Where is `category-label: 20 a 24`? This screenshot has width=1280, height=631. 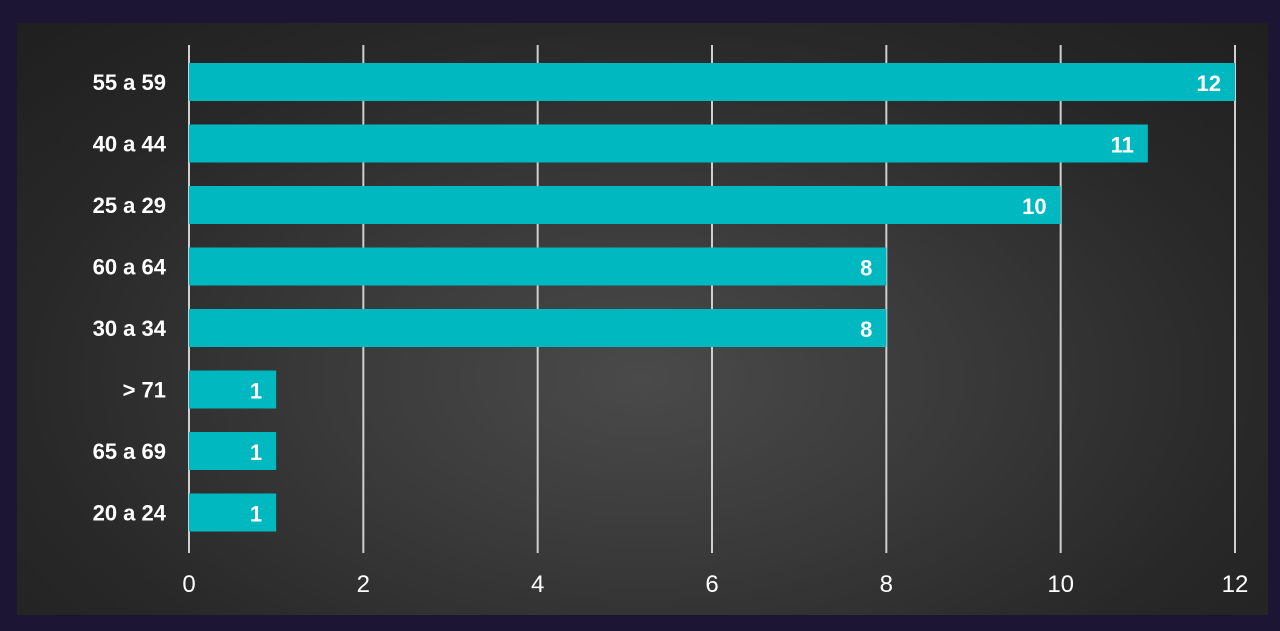 category-label: 20 a 24 is located at coordinates (130, 513).